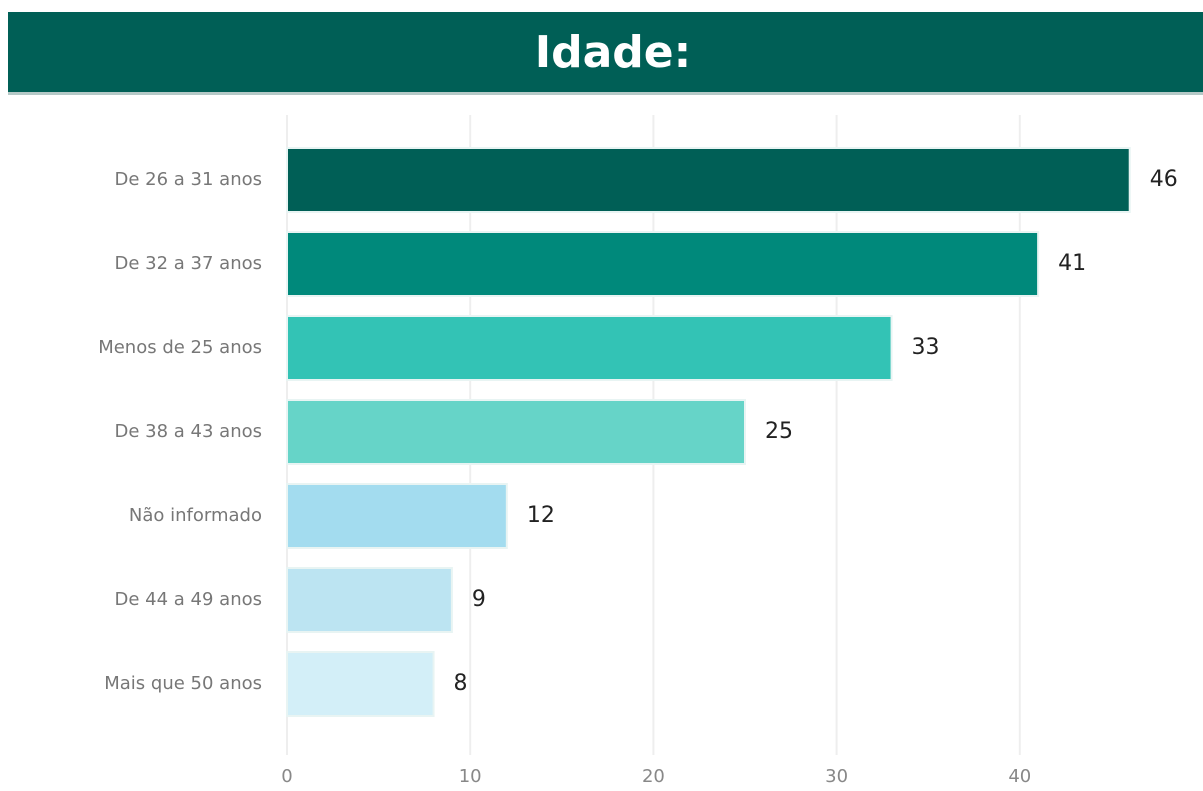  I want to click on y-tick-label: Menos de 25 anos, so click(180, 347).